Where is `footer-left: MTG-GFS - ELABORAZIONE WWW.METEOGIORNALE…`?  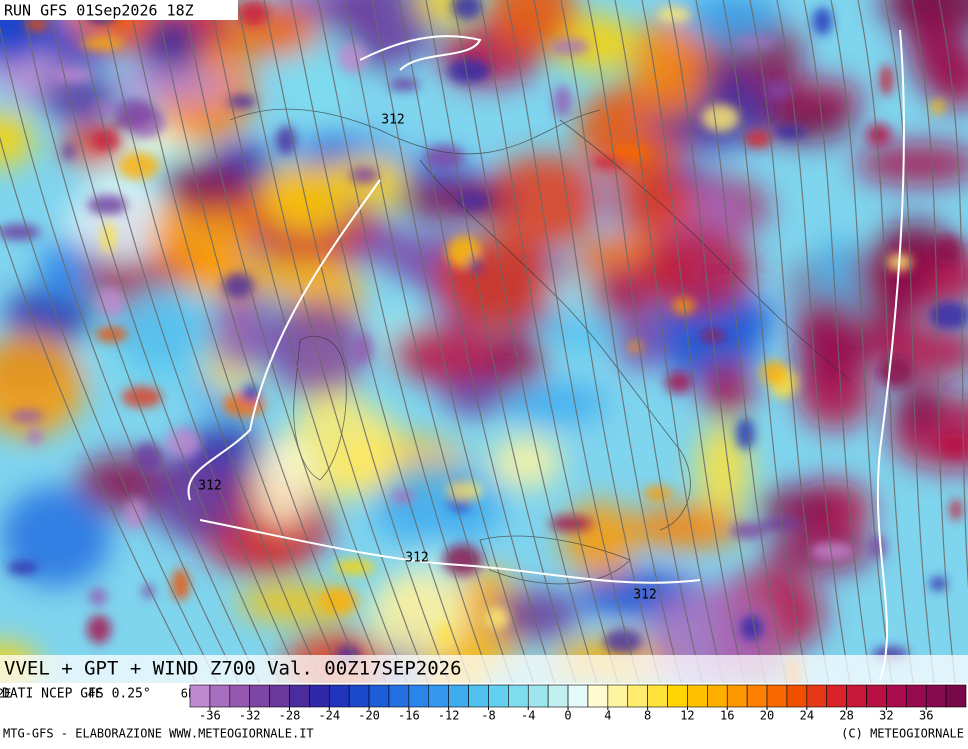
footer-left: MTG-GFS - ELABORAZIONE WWW.METEOGIORNALE… is located at coordinates (158, 734).